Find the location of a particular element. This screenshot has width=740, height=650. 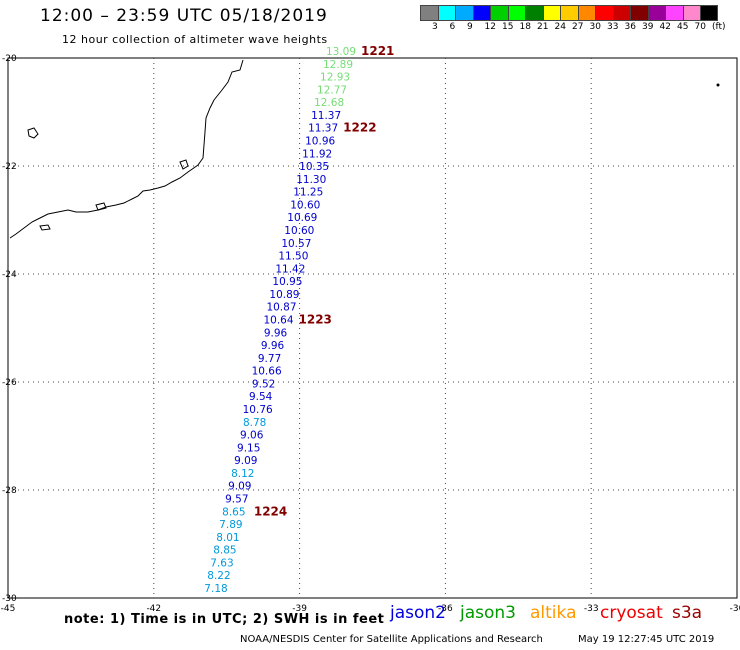

scale-label: (ft) is located at coordinates (719, 27).